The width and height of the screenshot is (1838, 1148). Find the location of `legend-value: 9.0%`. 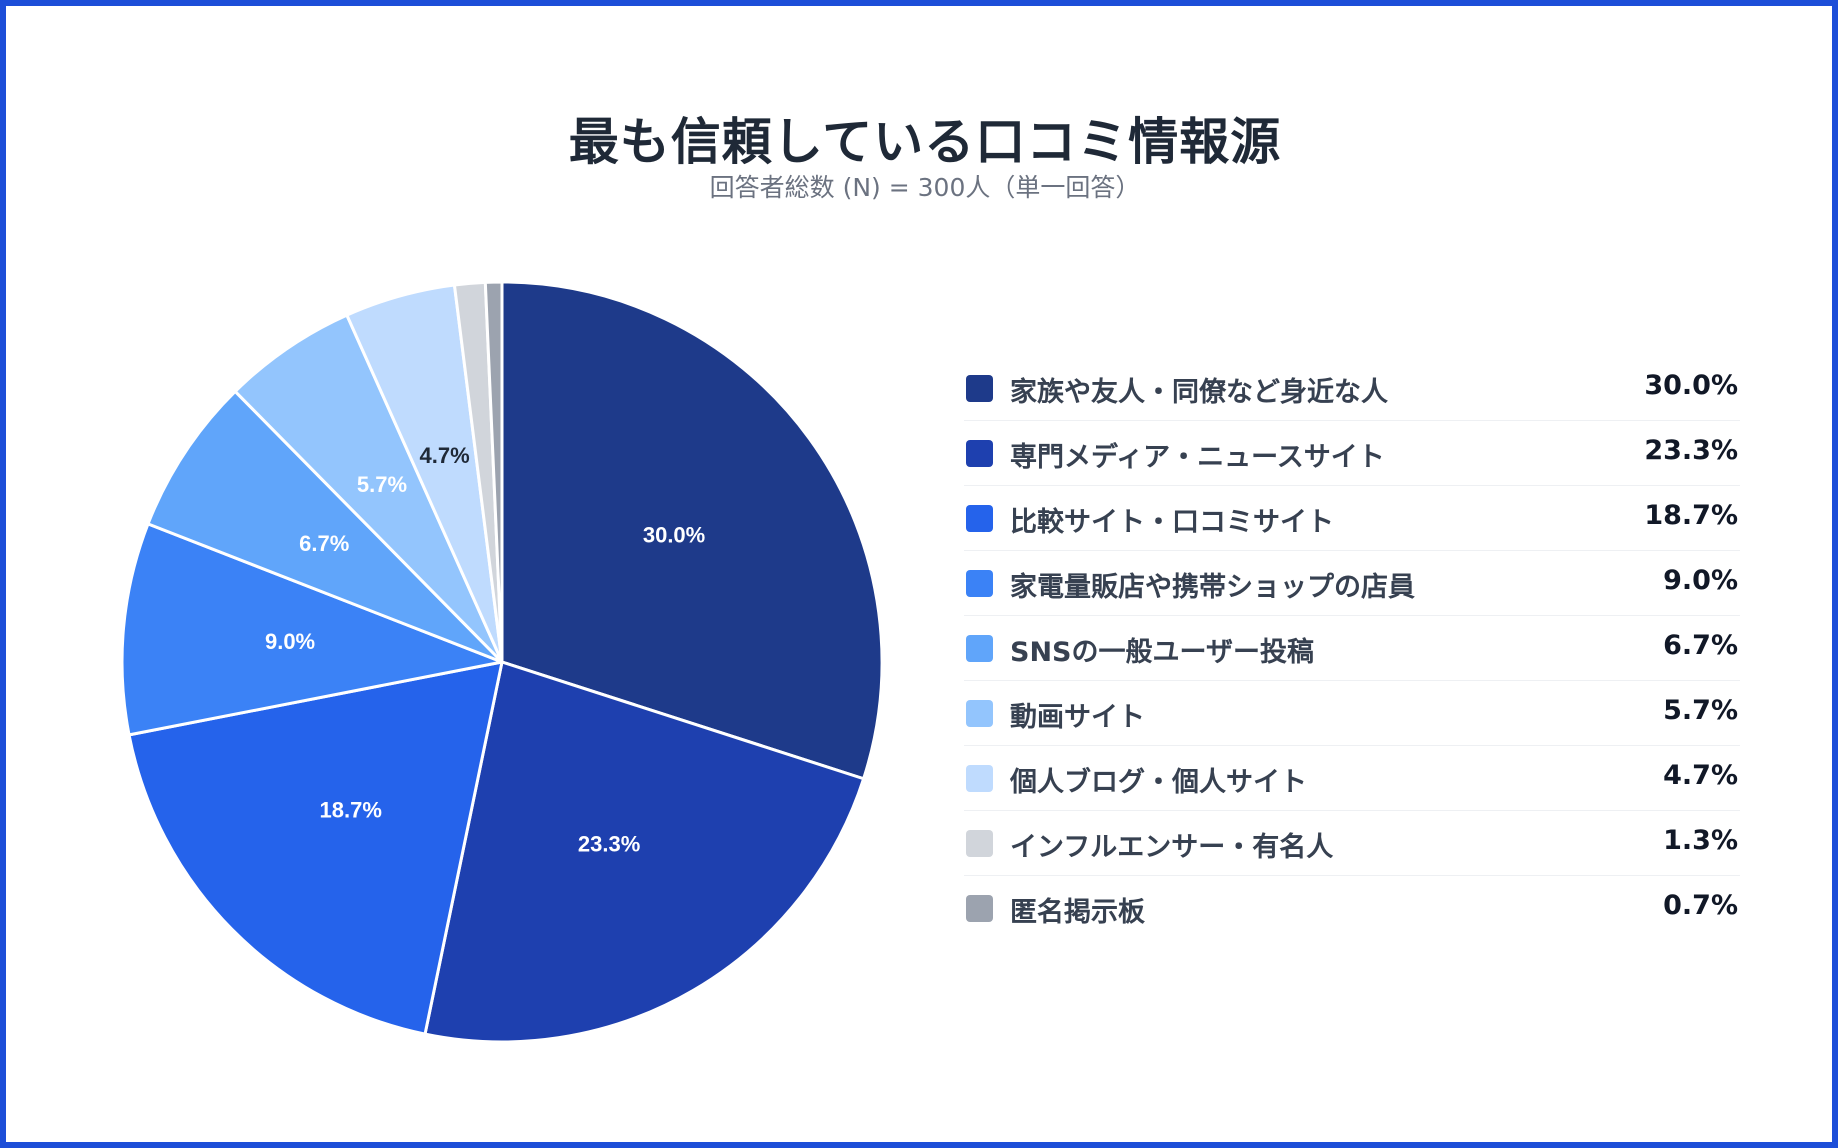

legend-value: 9.0% is located at coordinates (1700, 580).